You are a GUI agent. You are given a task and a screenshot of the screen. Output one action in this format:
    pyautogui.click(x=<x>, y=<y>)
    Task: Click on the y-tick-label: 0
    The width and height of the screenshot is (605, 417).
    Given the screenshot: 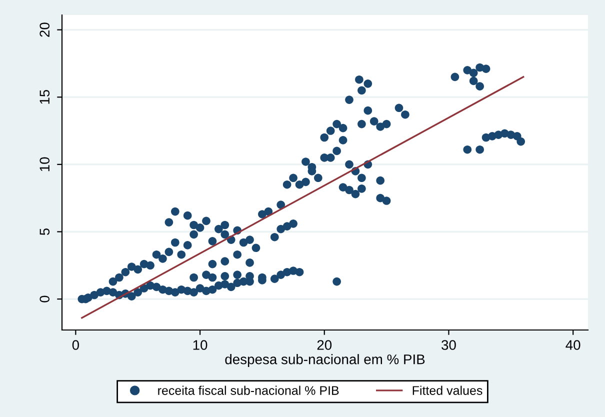 What is the action you would take?
    pyautogui.click(x=45, y=299)
    